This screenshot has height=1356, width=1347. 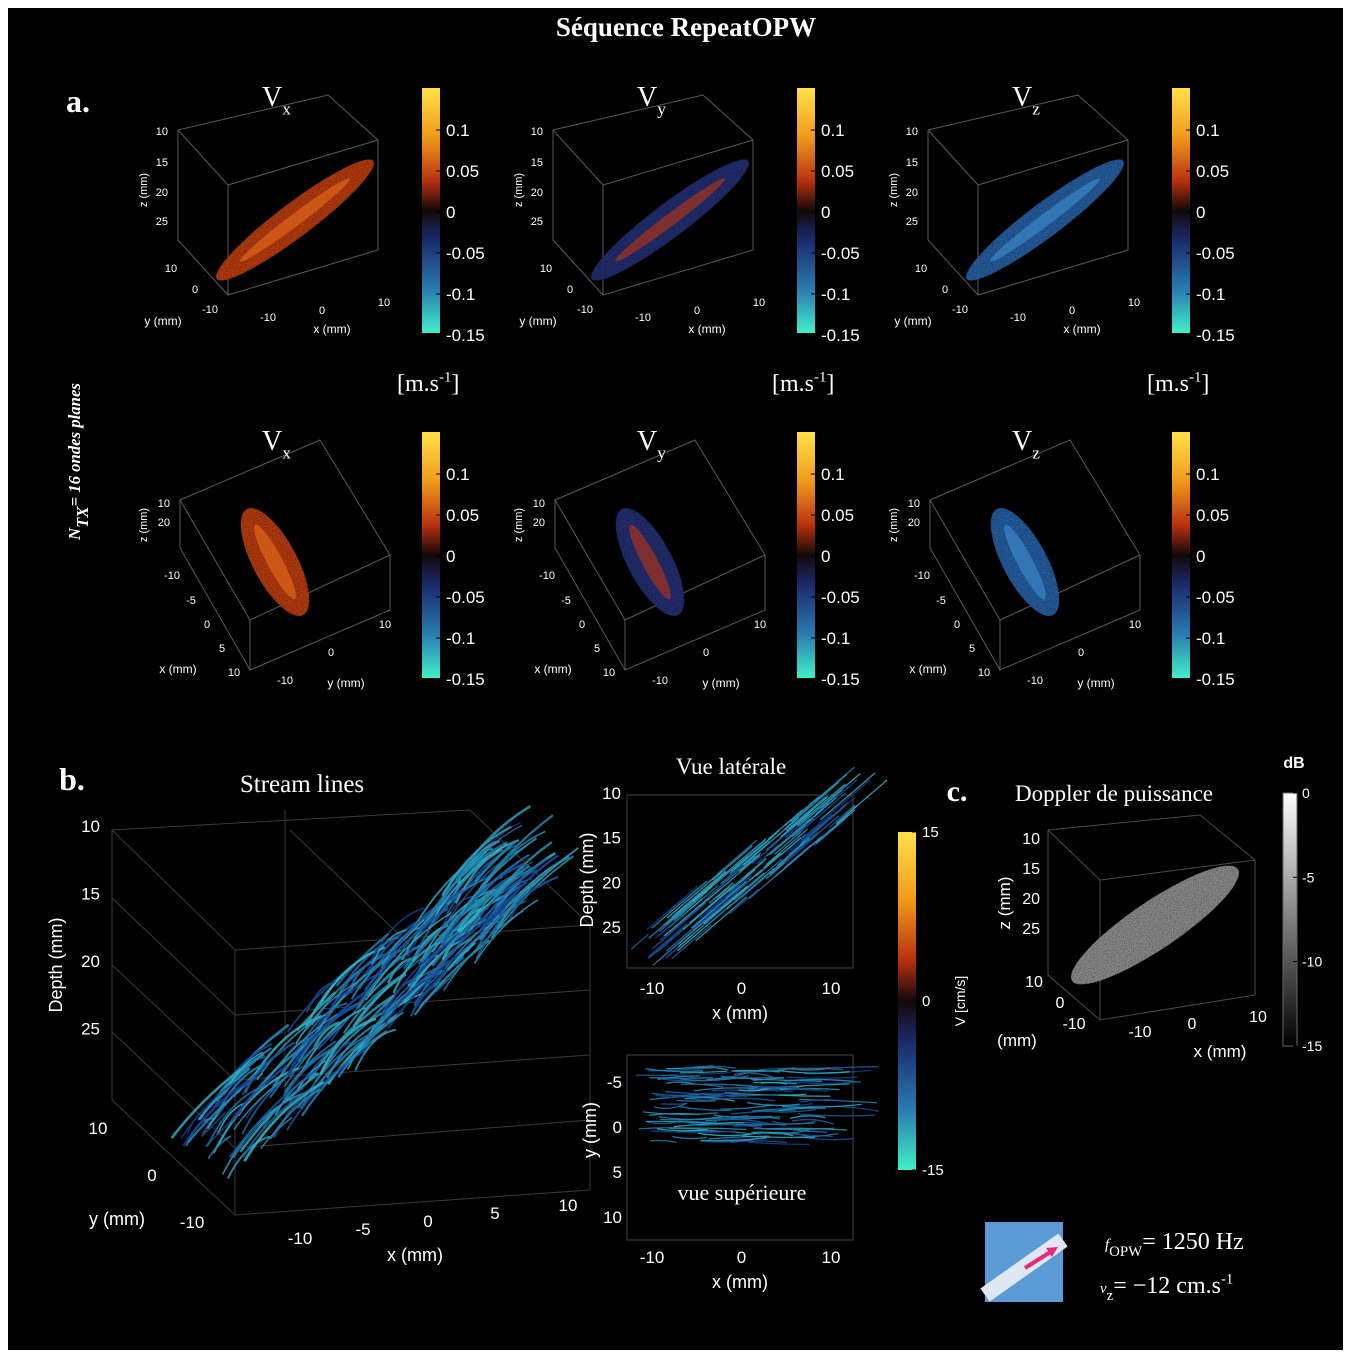 What do you see at coordinates (927, 669) in the screenshot?
I see `x-axis-label: x (mm)` at bounding box center [927, 669].